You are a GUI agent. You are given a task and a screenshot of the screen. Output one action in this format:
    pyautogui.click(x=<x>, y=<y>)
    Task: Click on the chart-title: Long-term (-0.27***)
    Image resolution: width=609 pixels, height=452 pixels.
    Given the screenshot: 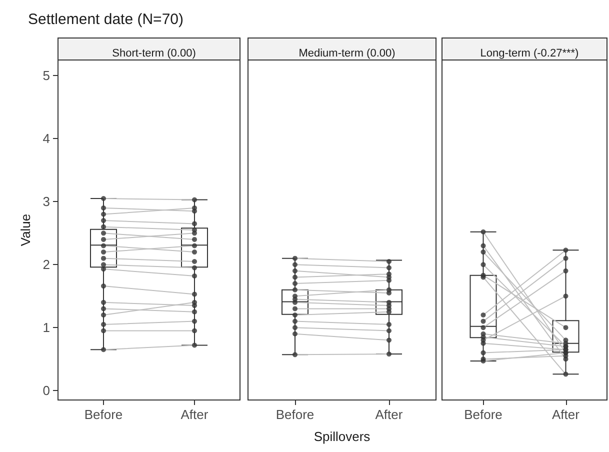 What is the action you would take?
    pyautogui.click(x=529, y=54)
    